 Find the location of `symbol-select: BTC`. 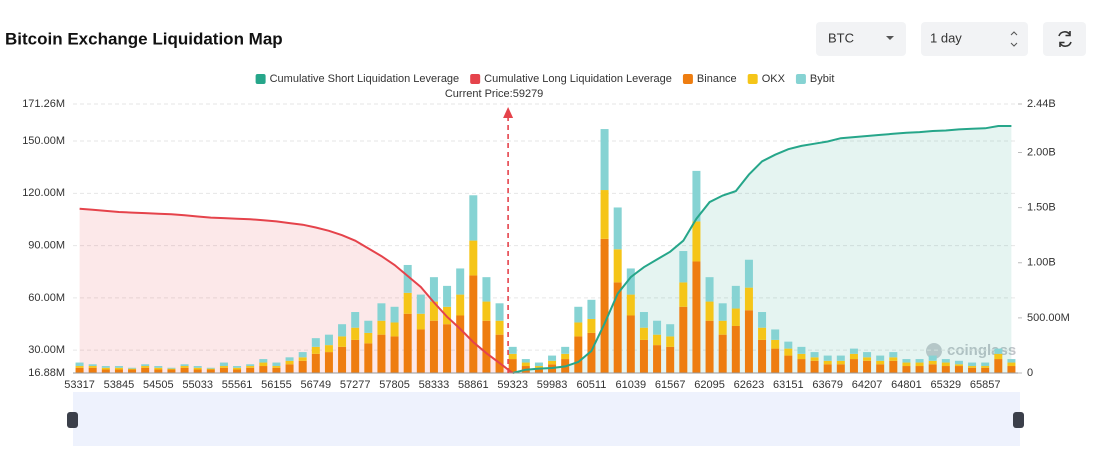

symbol-select: BTC is located at coordinates (861, 39).